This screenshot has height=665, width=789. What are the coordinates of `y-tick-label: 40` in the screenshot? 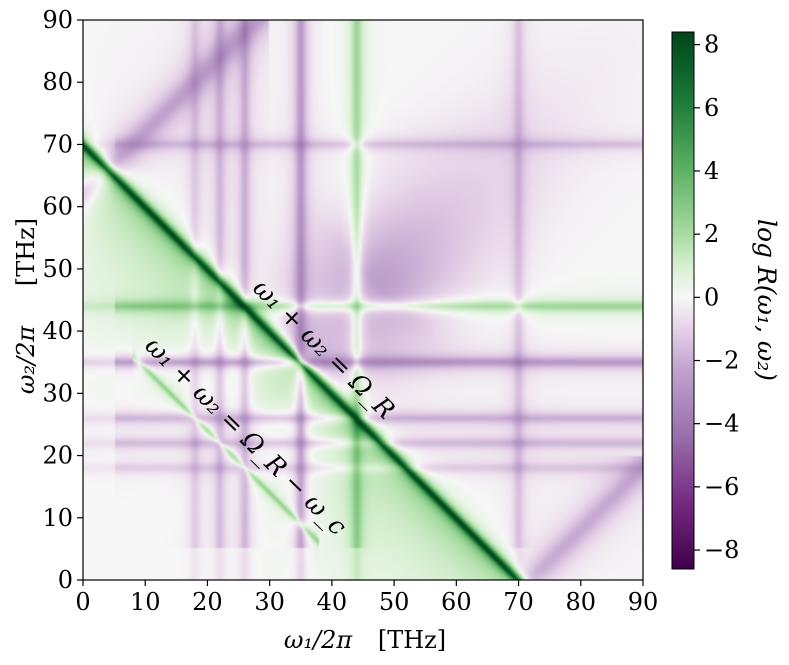 It's located at (57, 331).